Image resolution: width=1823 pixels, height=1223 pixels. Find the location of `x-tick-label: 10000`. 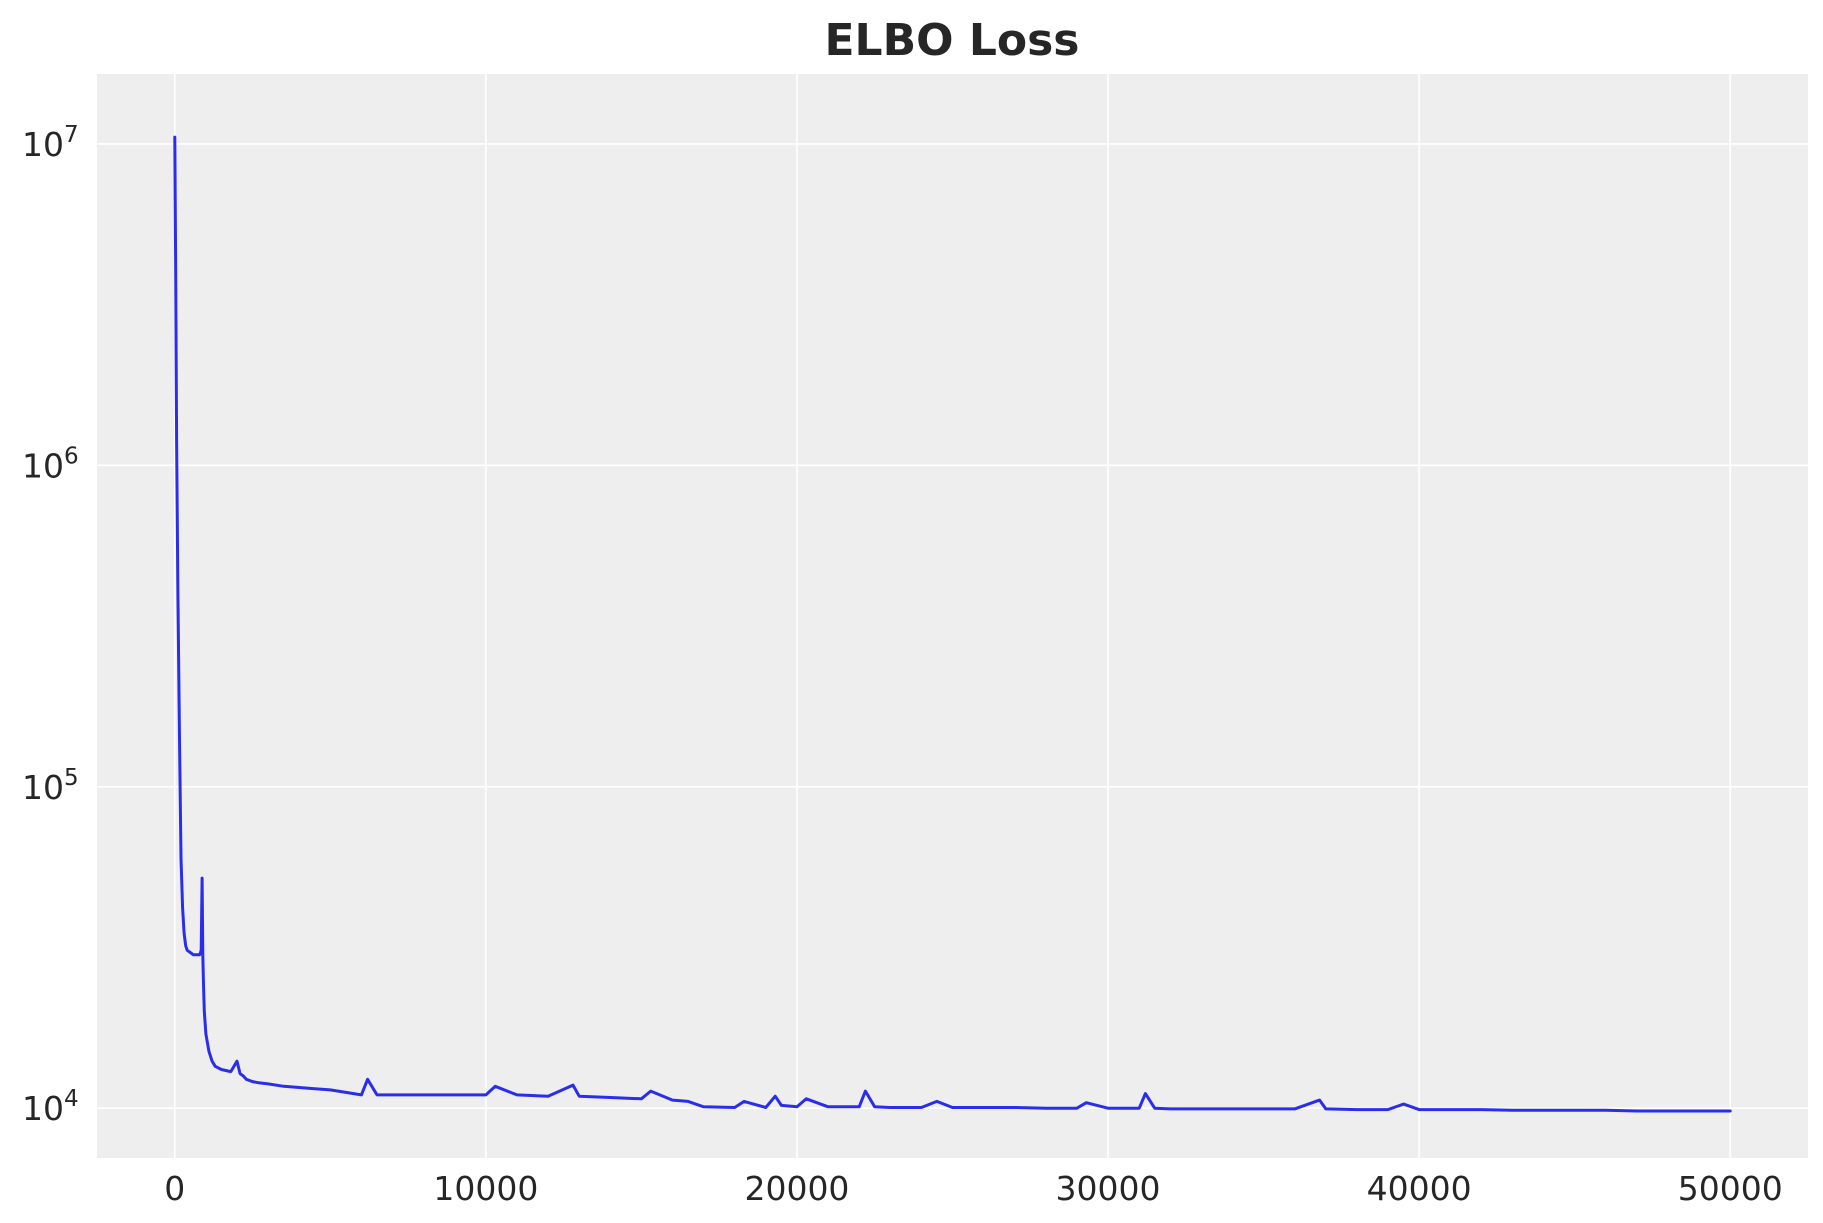

x-tick-label: 10000 is located at coordinates (485, 1188).